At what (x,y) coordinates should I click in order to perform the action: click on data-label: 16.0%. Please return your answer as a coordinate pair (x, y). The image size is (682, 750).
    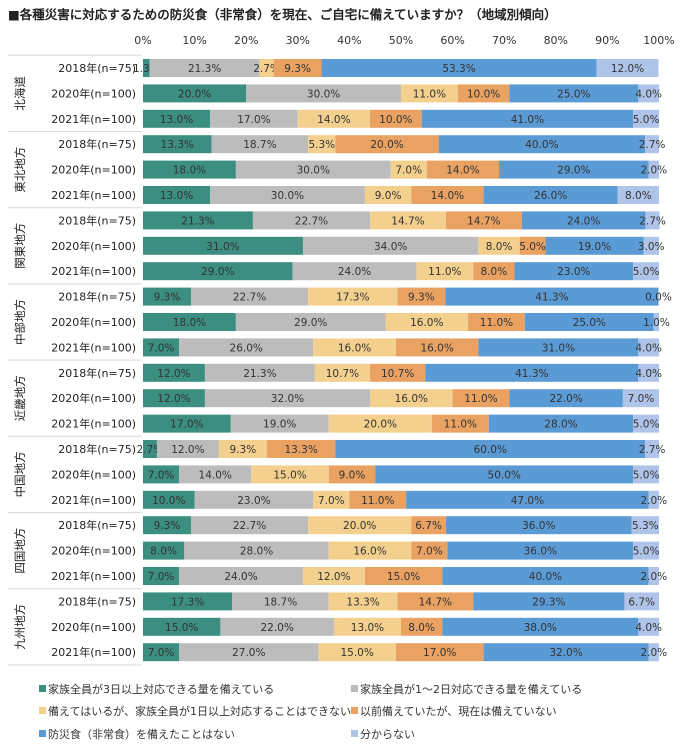
    Looking at the image, I should click on (411, 399).